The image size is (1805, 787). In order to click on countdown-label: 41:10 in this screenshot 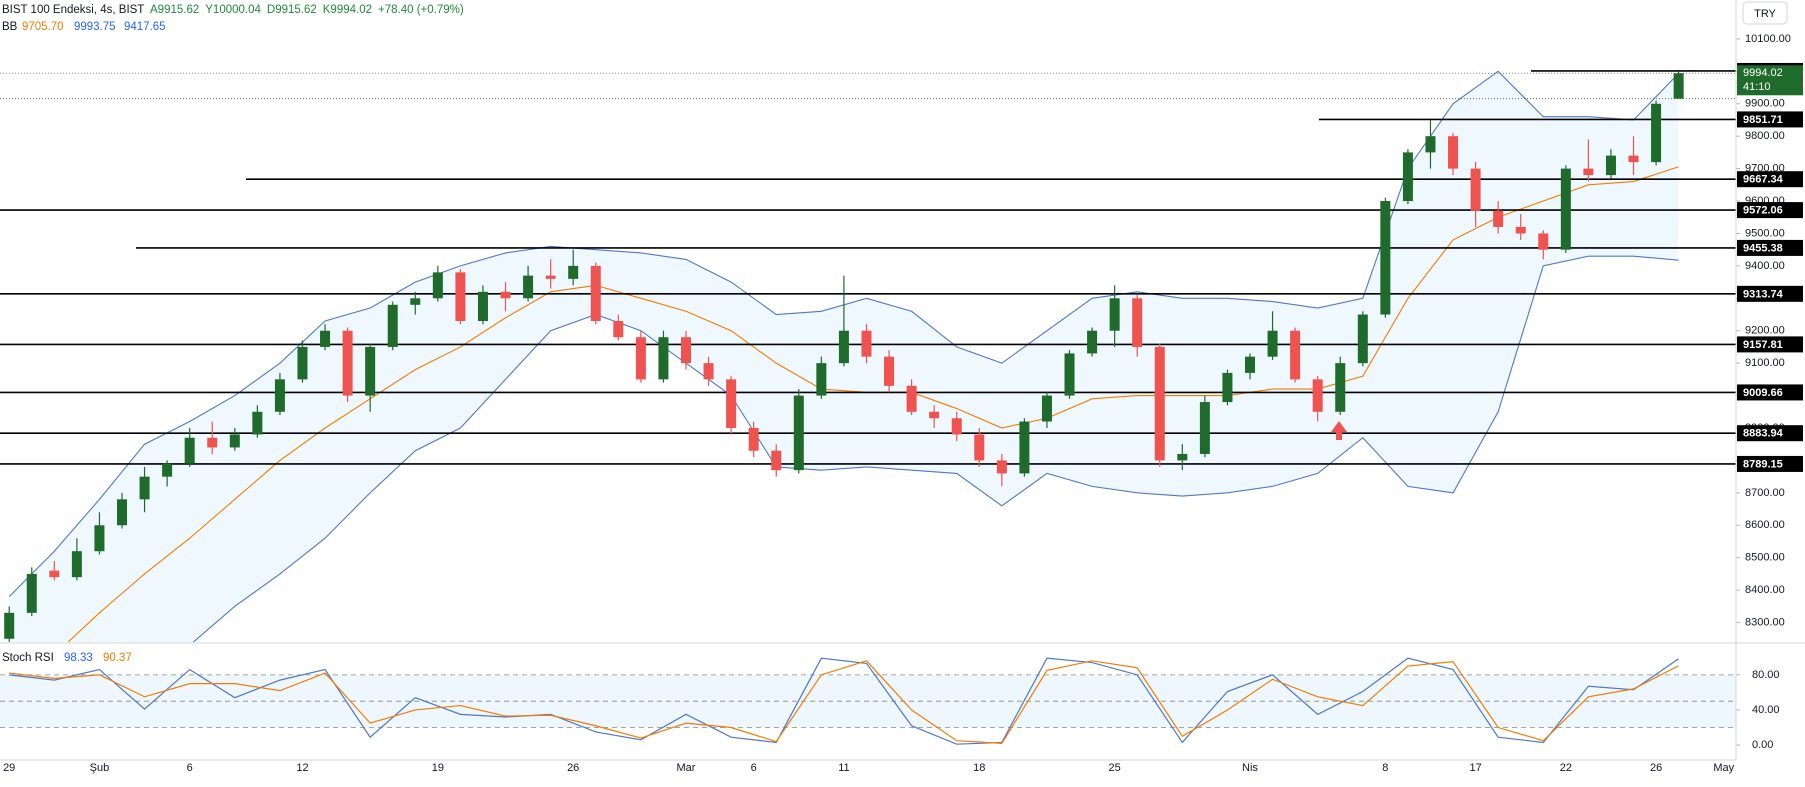, I will do `click(1757, 87)`.